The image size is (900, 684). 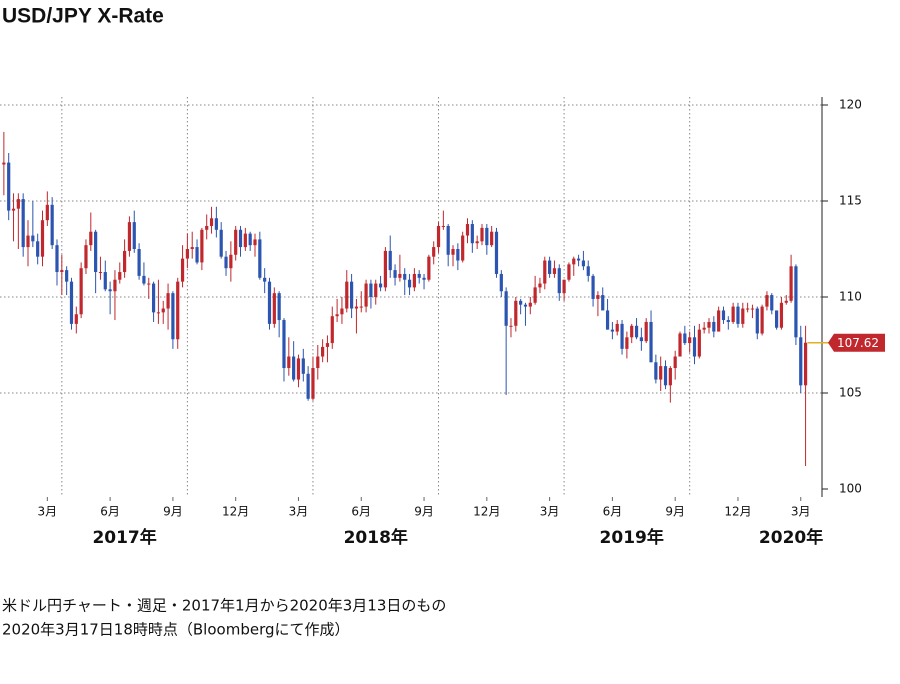 I want to click on x-tick-label: 9月, so click(x=675, y=512).